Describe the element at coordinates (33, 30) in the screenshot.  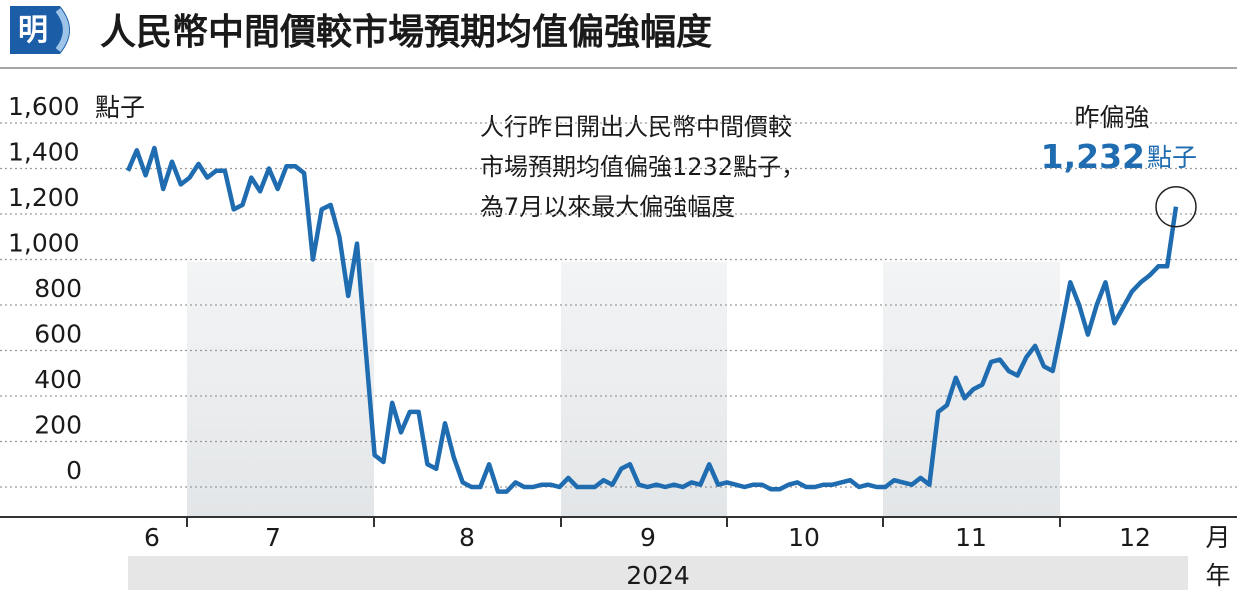
I see `logo: 明` at that location.